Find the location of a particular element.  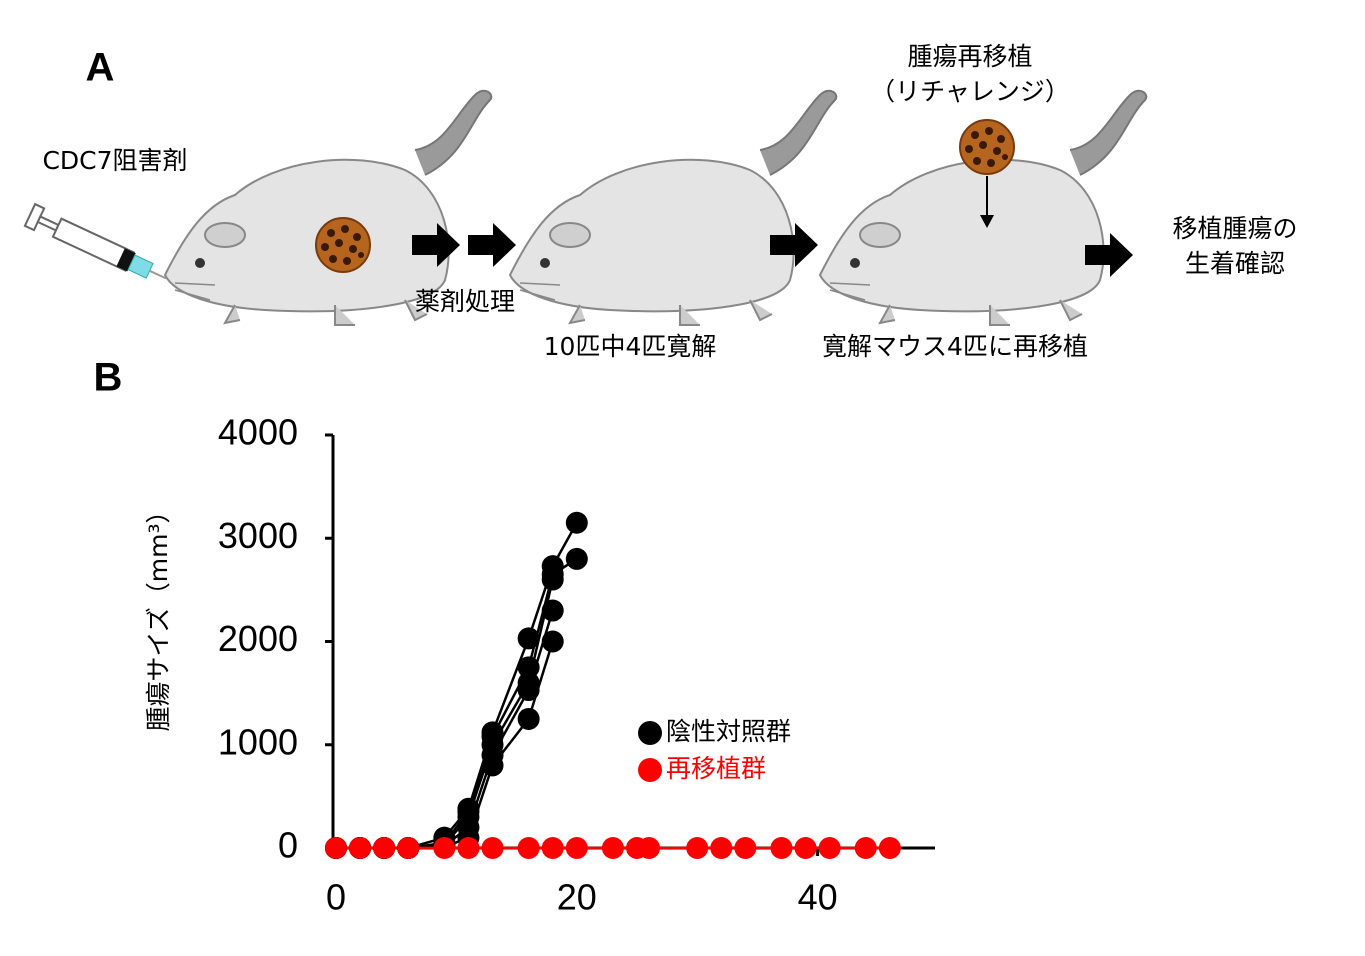

x-tick-label: 40 is located at coordinates (818, 897).